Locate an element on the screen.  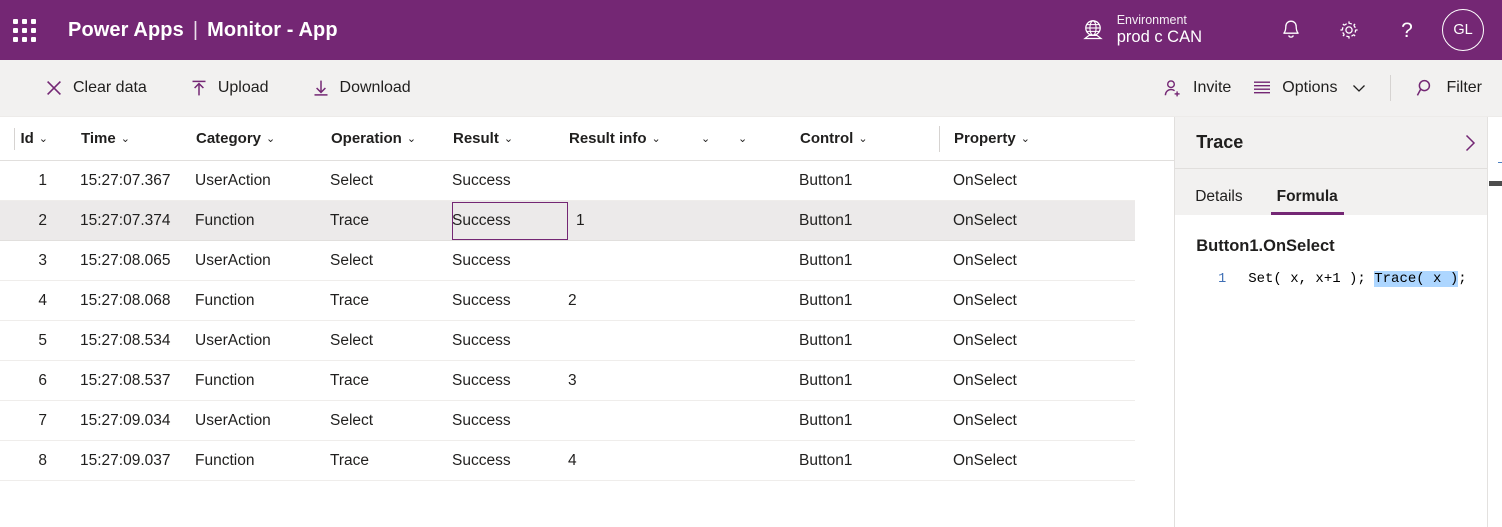
tab-formula: Formula is located at coordinates (1307, 201).